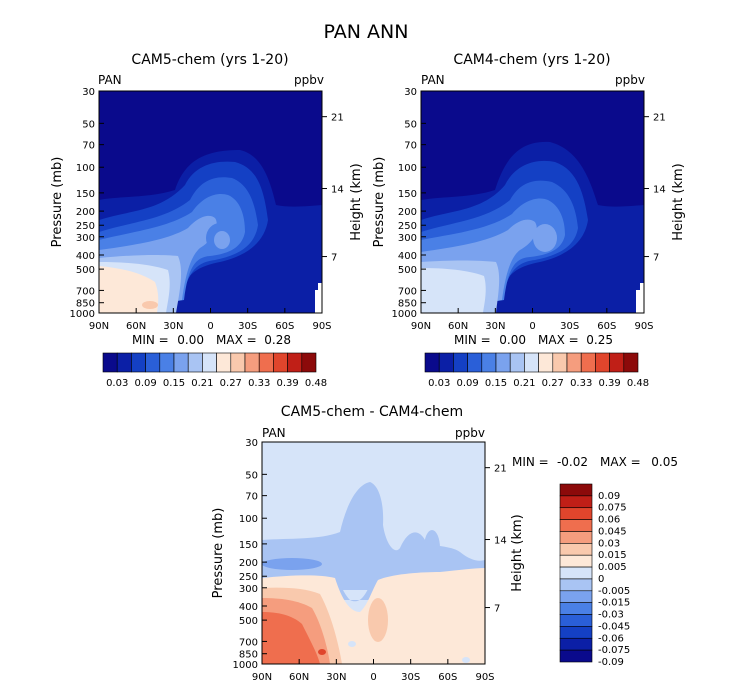 The image size is (733, 689). I want to click on lat-tick-label: 60N, so click(136, 326).